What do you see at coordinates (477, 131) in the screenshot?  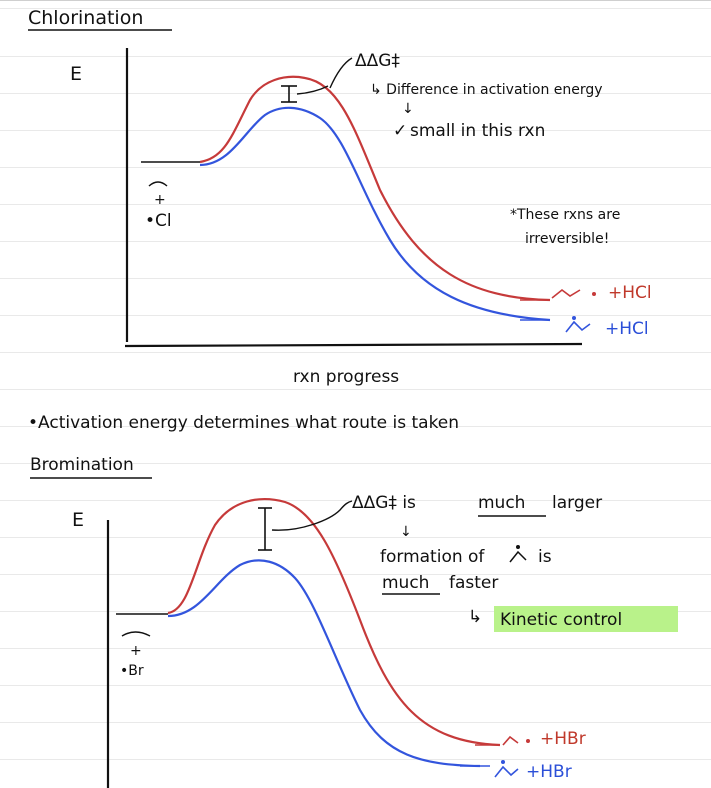 I see `chlorination-small-note: small in this rxn` at bounding box center [477, 131].